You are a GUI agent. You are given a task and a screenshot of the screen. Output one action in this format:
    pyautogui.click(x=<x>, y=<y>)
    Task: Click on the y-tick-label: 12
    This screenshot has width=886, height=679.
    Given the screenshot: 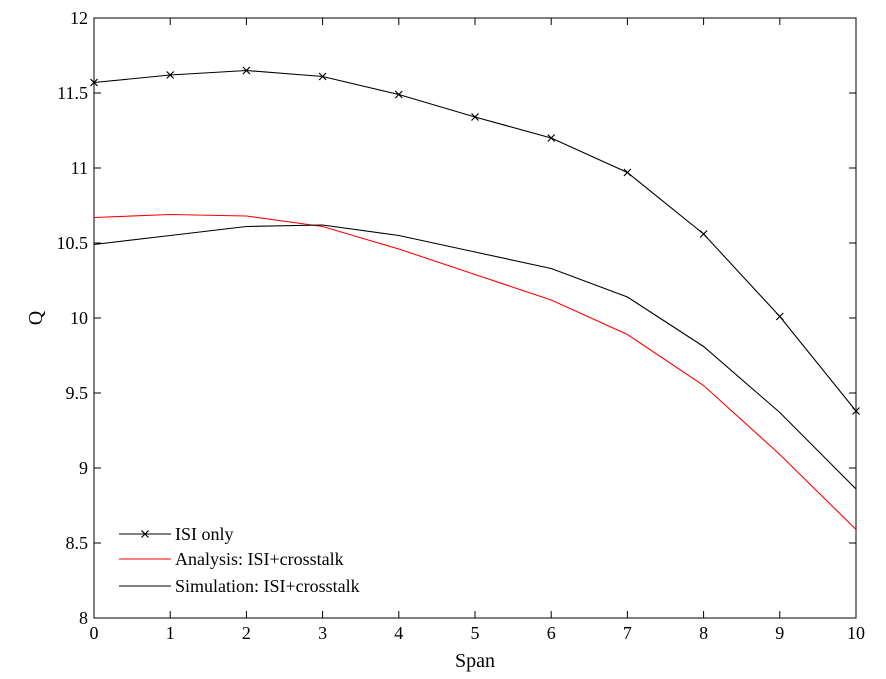 What is the action you would take?
    pyautogui.click(x=79, y=18)
    